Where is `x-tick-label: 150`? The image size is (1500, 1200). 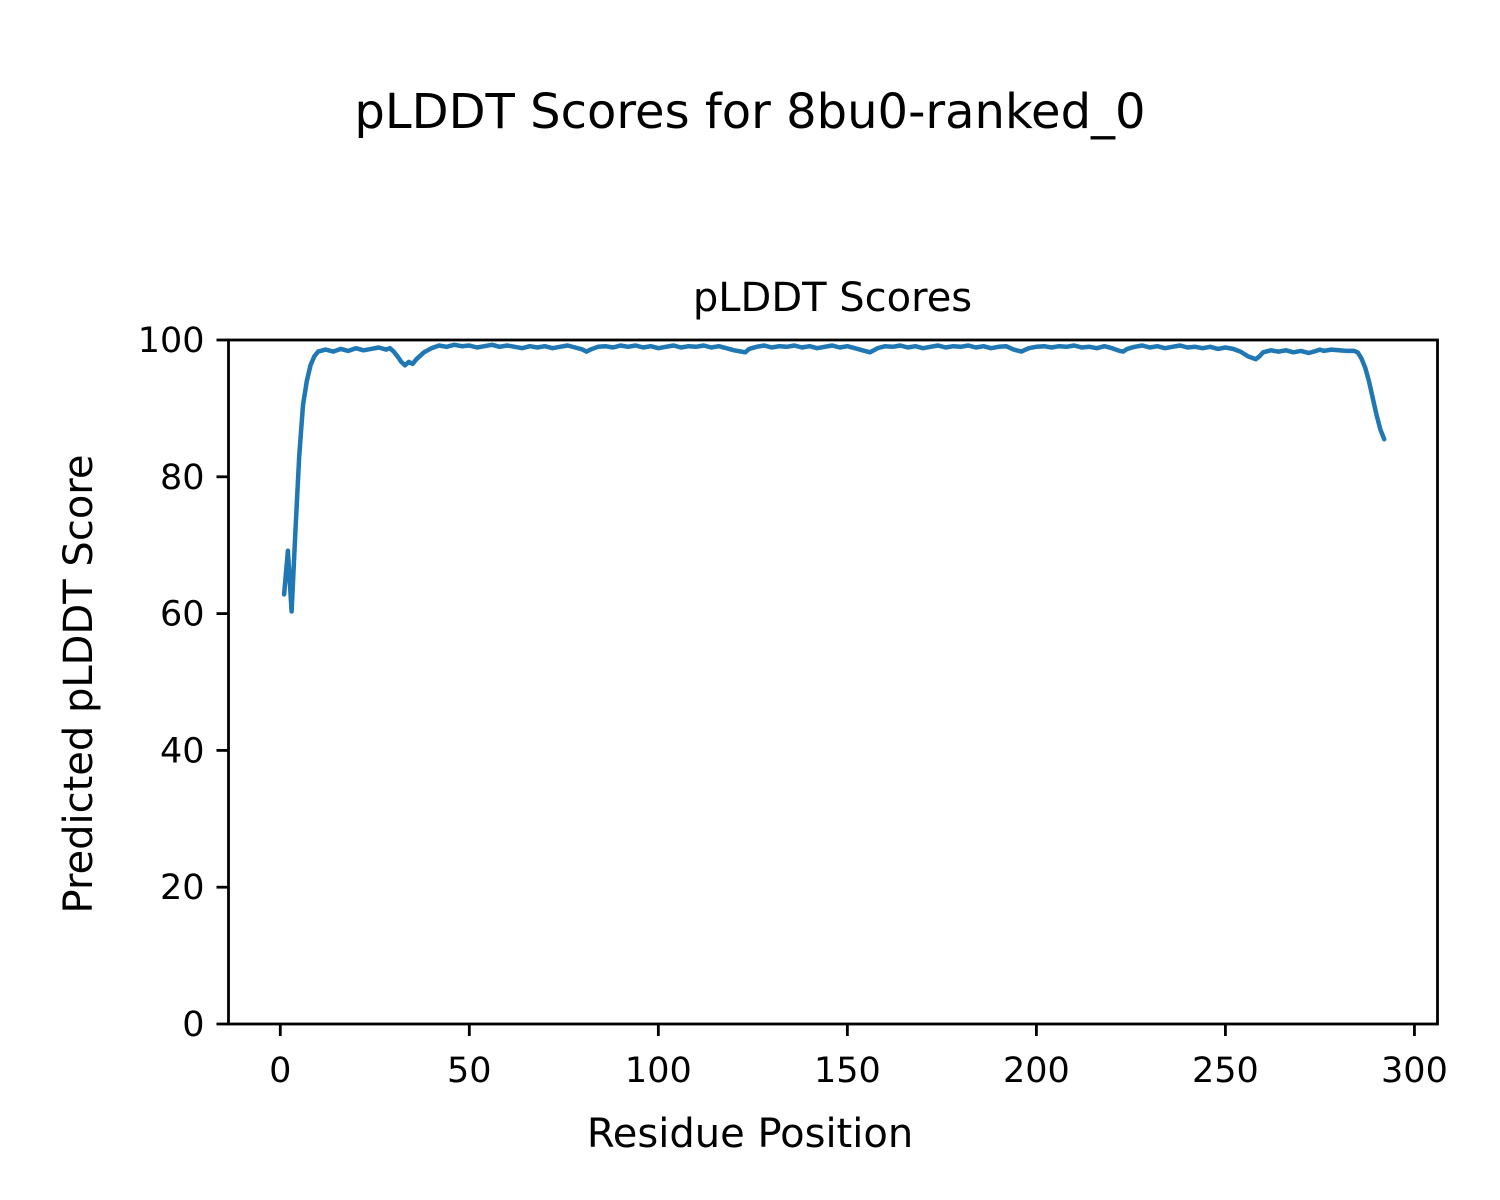
x-tick-label: 150 is located at coordinates (847, 1071).